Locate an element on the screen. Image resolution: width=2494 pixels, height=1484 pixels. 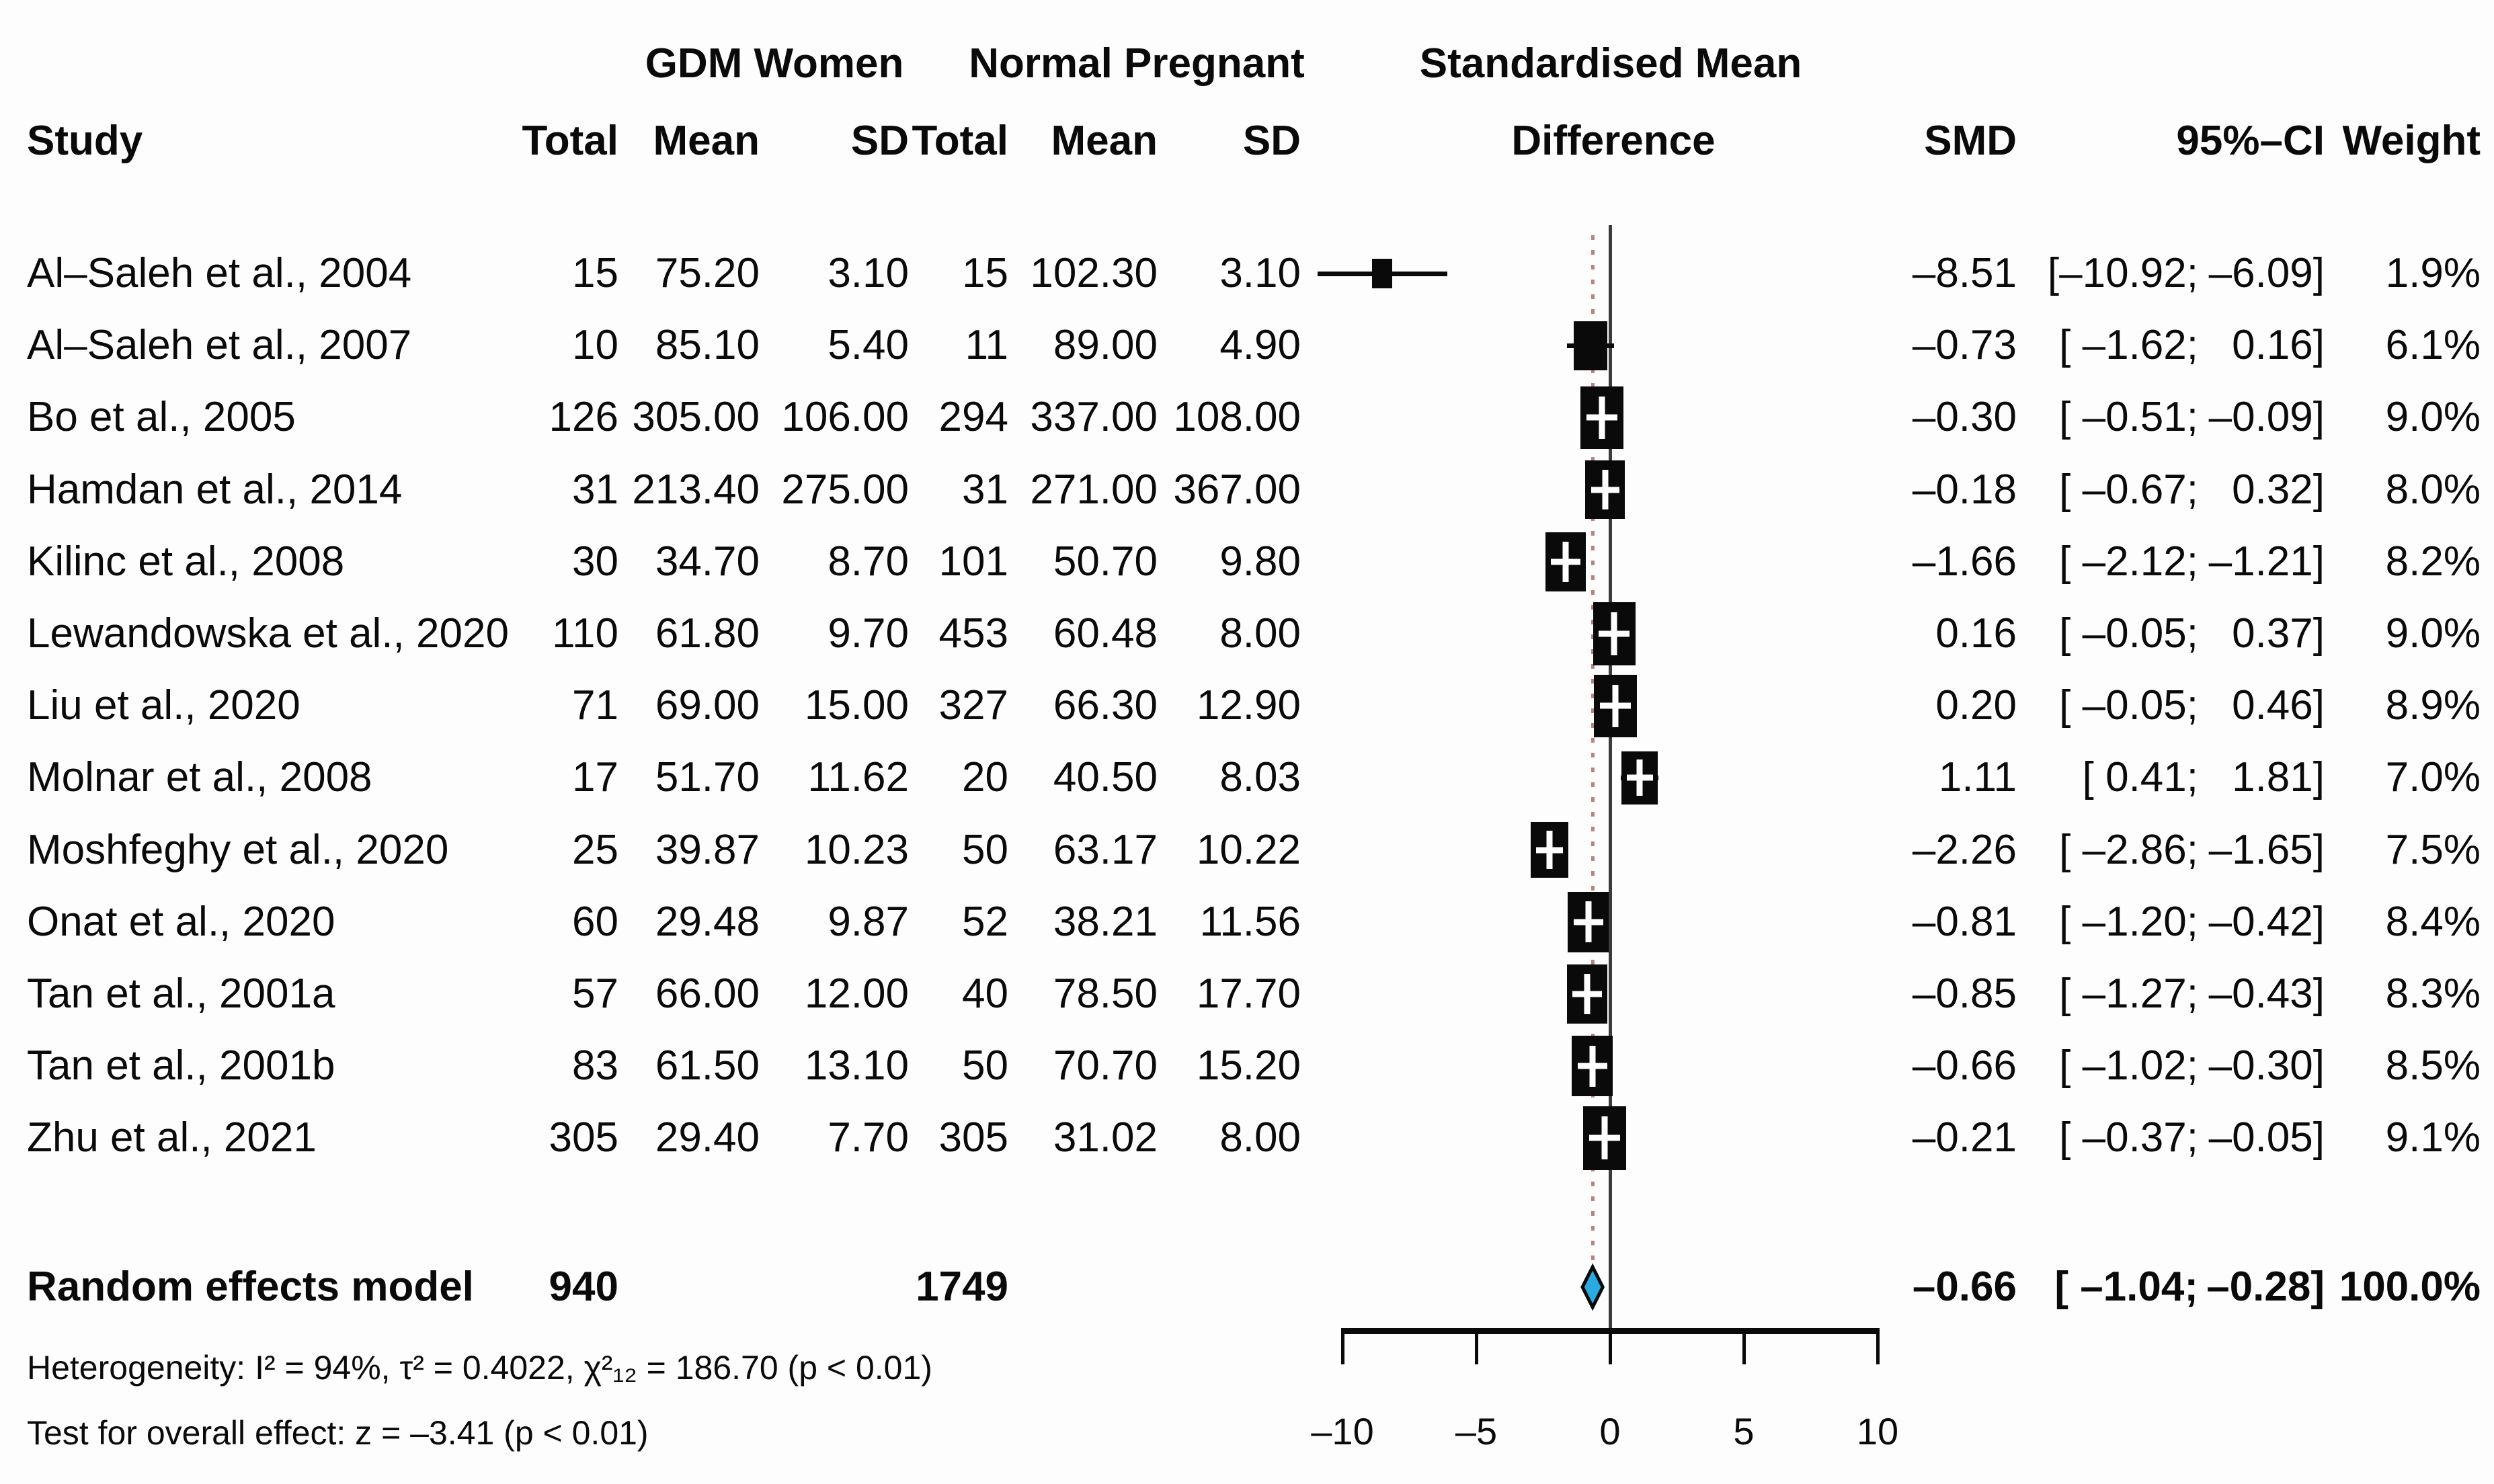
cell-ci-lo: [ –1.62; is located at coordinates (2128, 345).